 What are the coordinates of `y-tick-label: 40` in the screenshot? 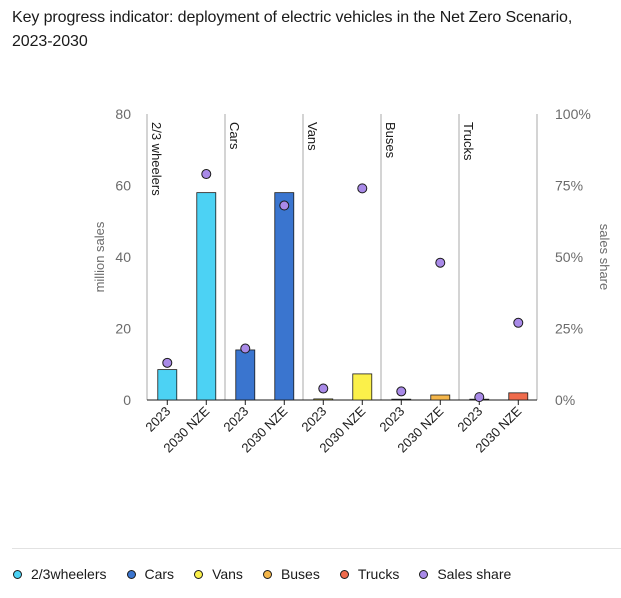 It's located at (123, 257).